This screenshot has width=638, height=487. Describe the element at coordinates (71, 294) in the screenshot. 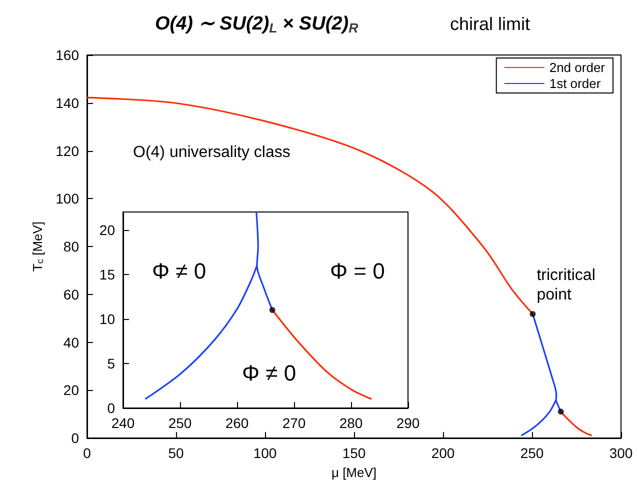

I see `y-tick-label: 60` at that location.